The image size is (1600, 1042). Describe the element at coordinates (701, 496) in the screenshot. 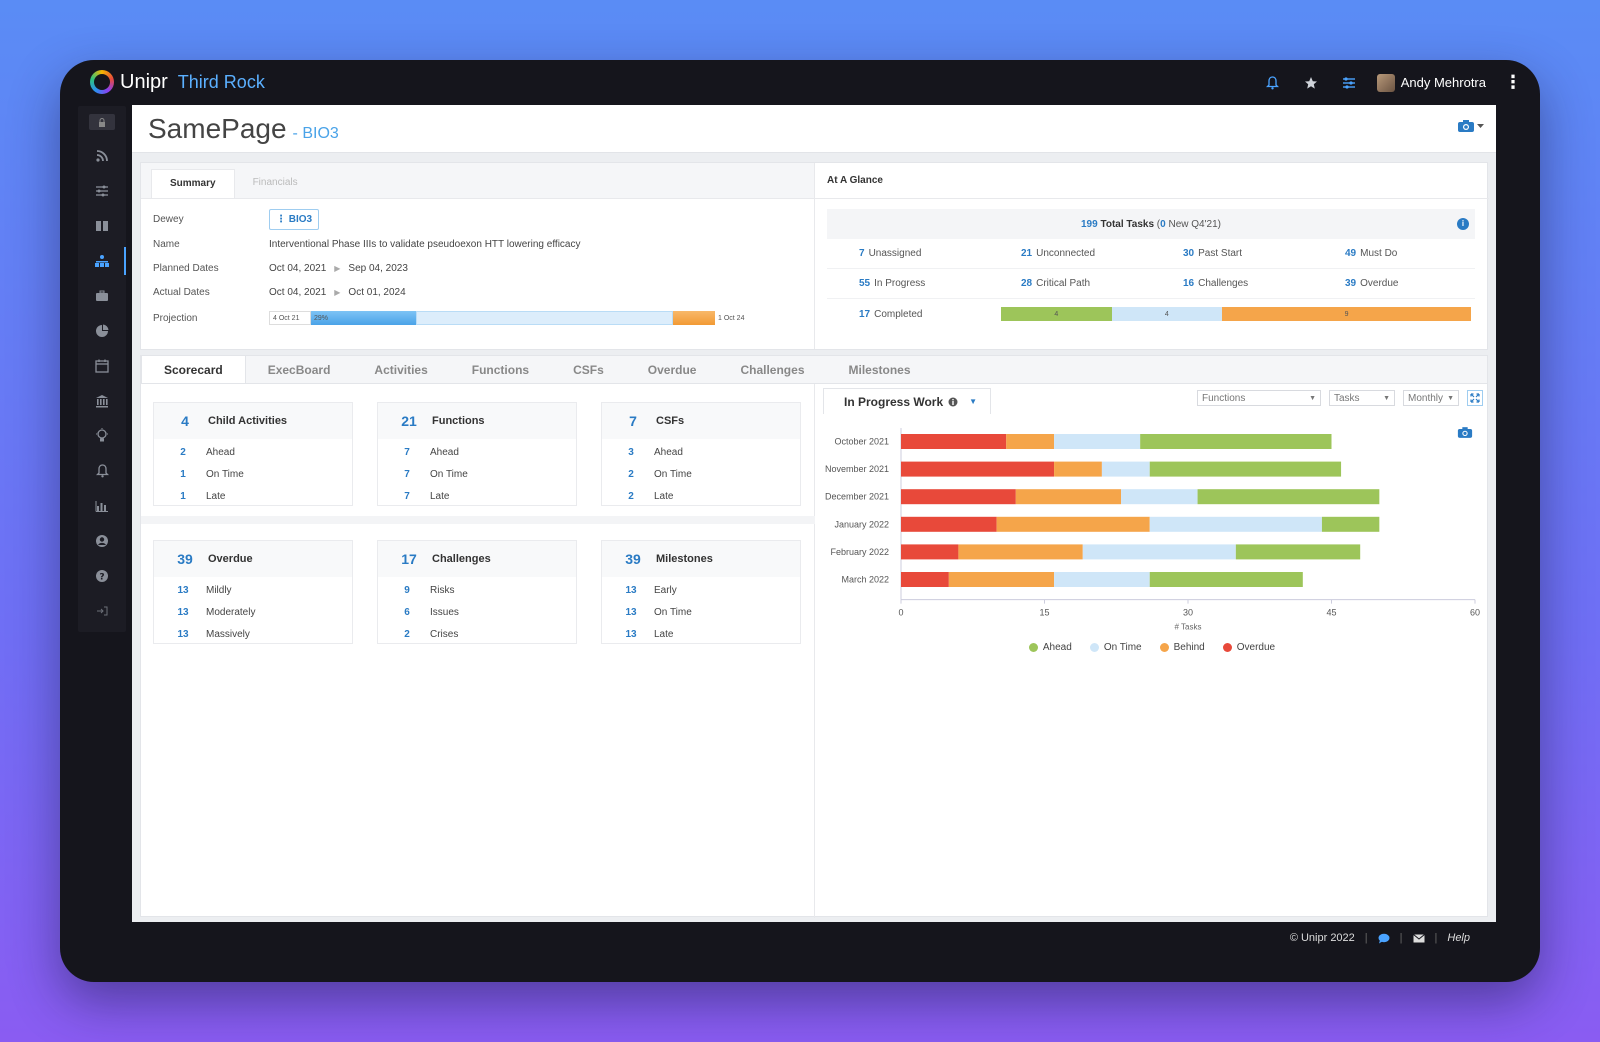

I see `scorecard-line: 2 Late` at that location.